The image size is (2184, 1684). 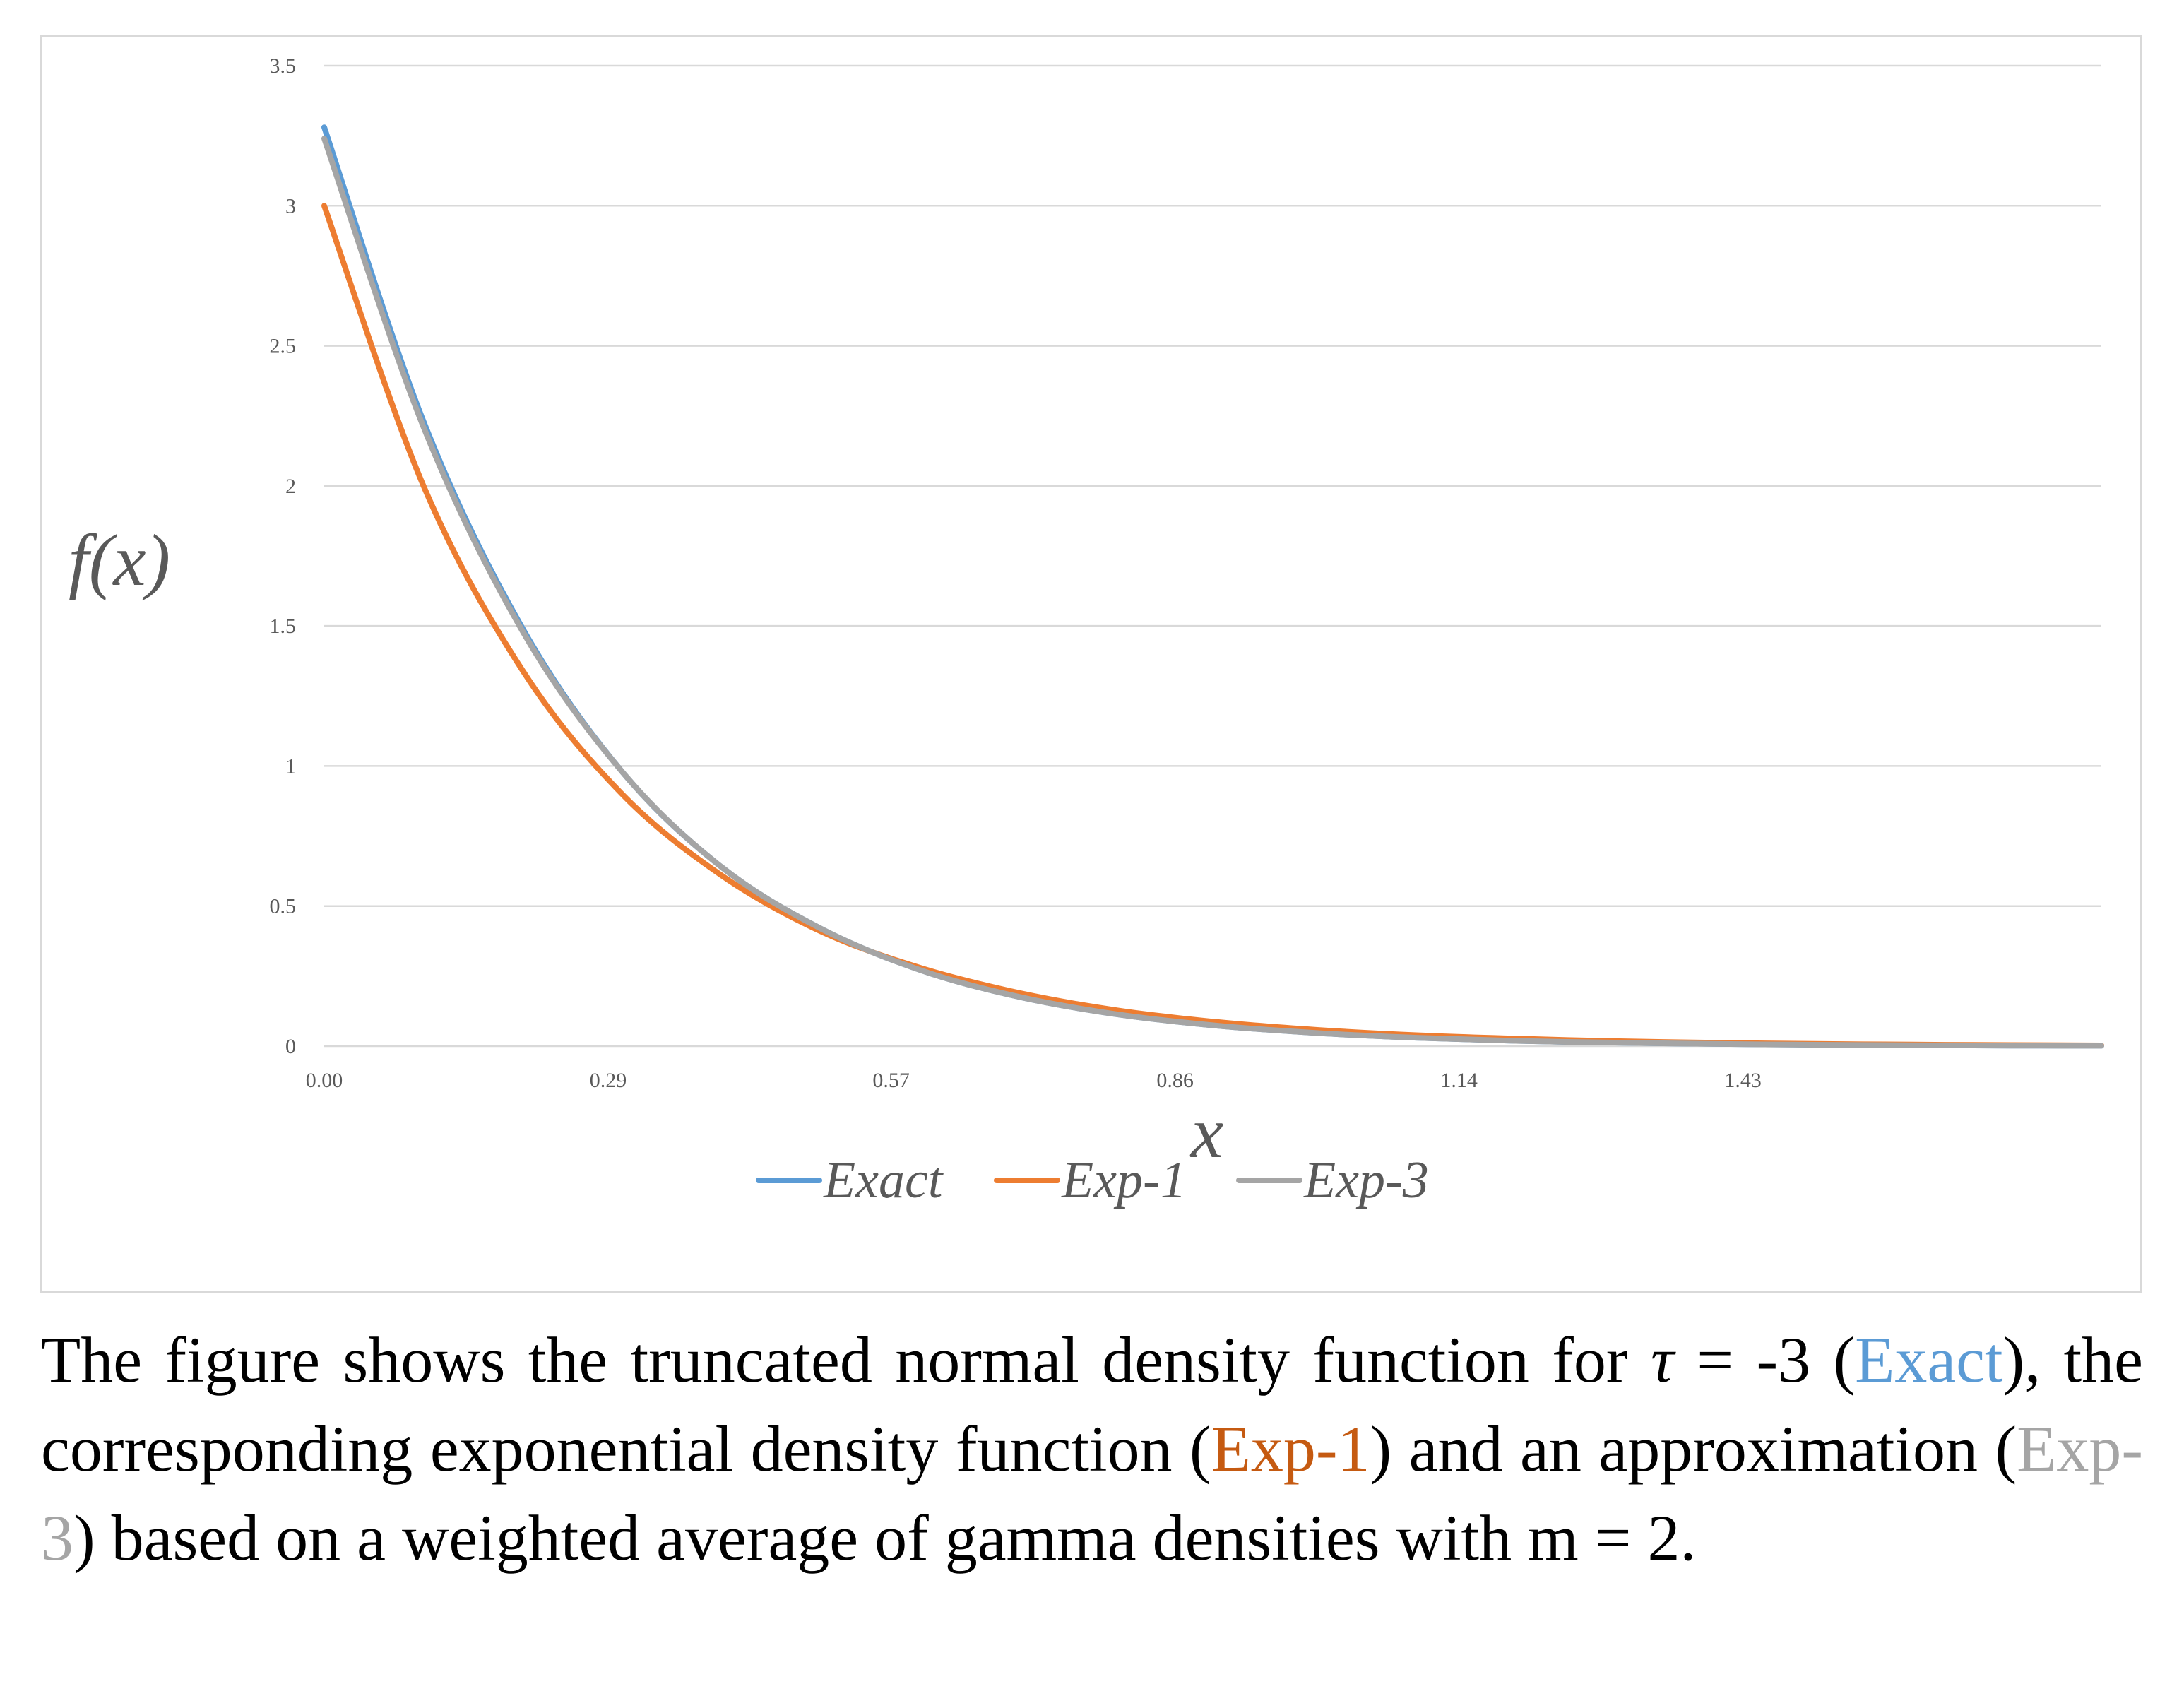 What do you see at coordinates (1366, 1180) in the screenshot?
I see `legend-label-exp3: Exp-3` at bounding box center [1366, 1180].